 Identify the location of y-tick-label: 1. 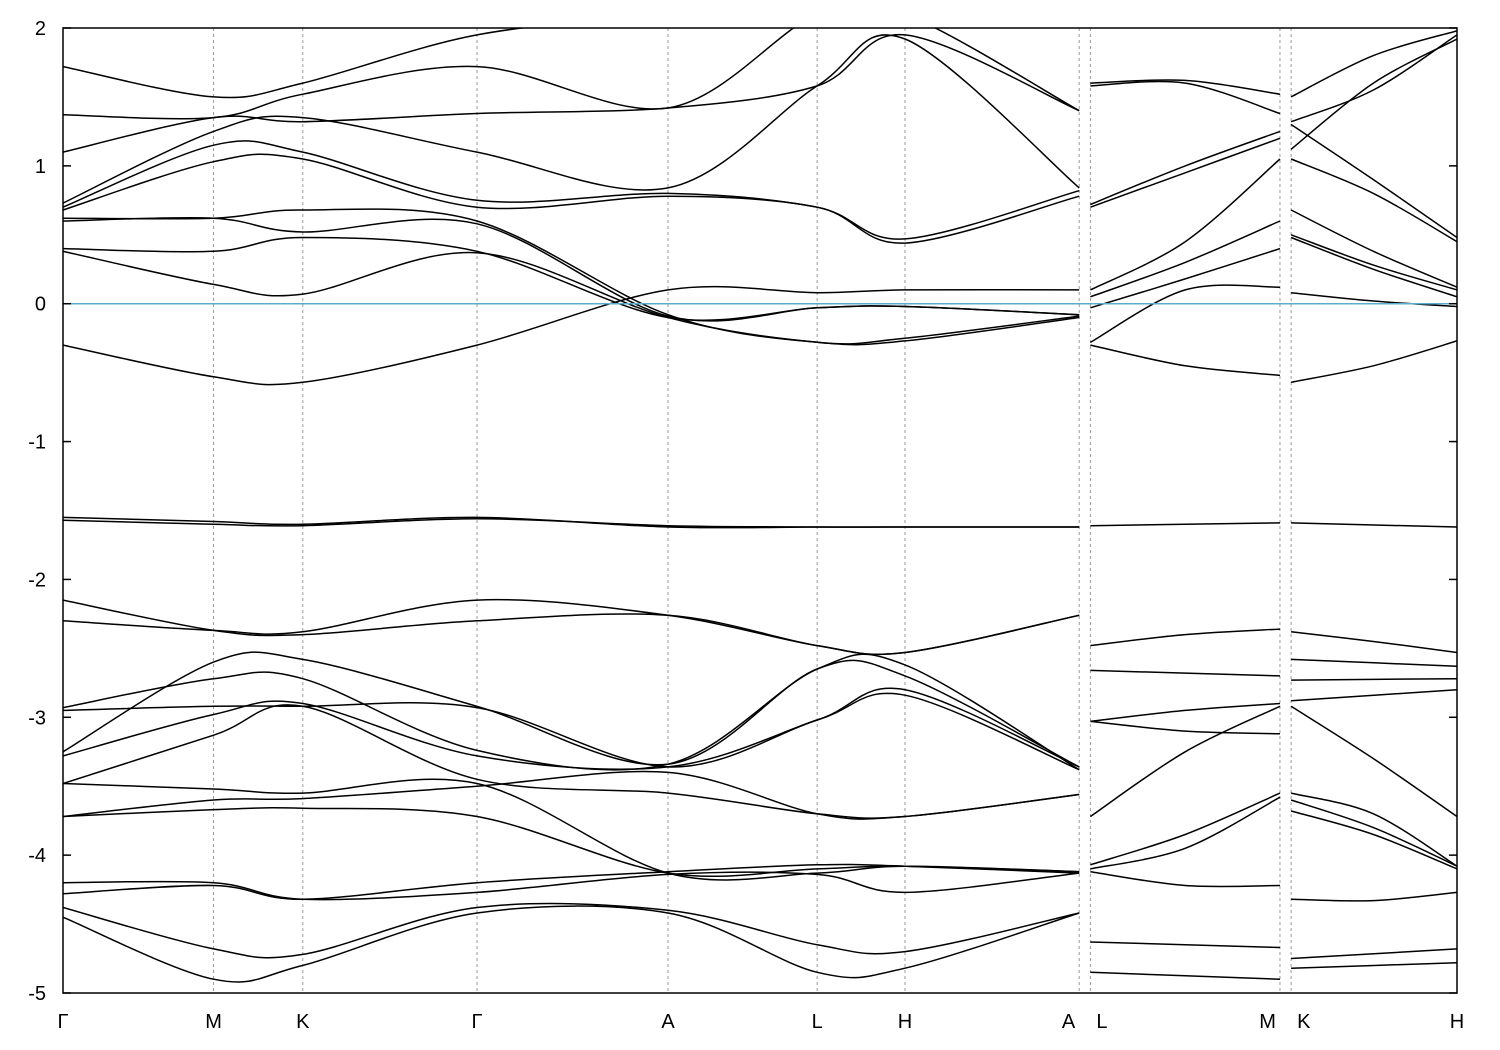
(40, 167).